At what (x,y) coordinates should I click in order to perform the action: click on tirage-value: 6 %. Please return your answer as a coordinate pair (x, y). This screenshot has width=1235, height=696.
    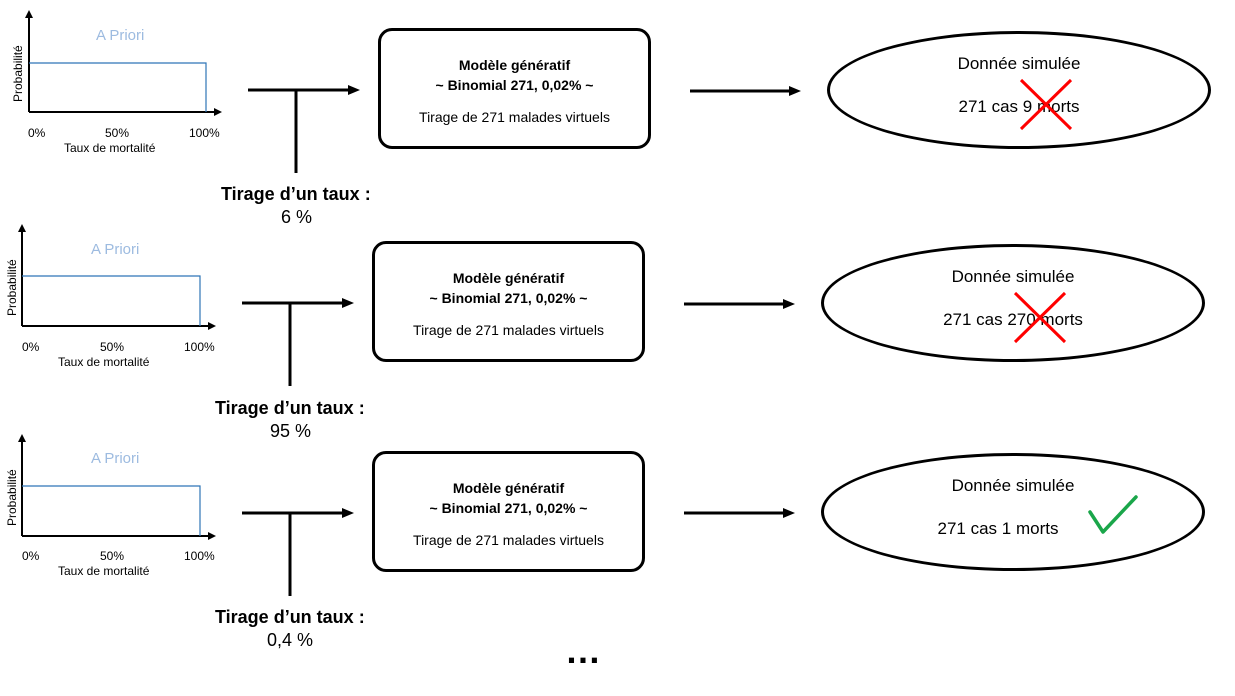
    Looking at the image, I should click on (297, 217).